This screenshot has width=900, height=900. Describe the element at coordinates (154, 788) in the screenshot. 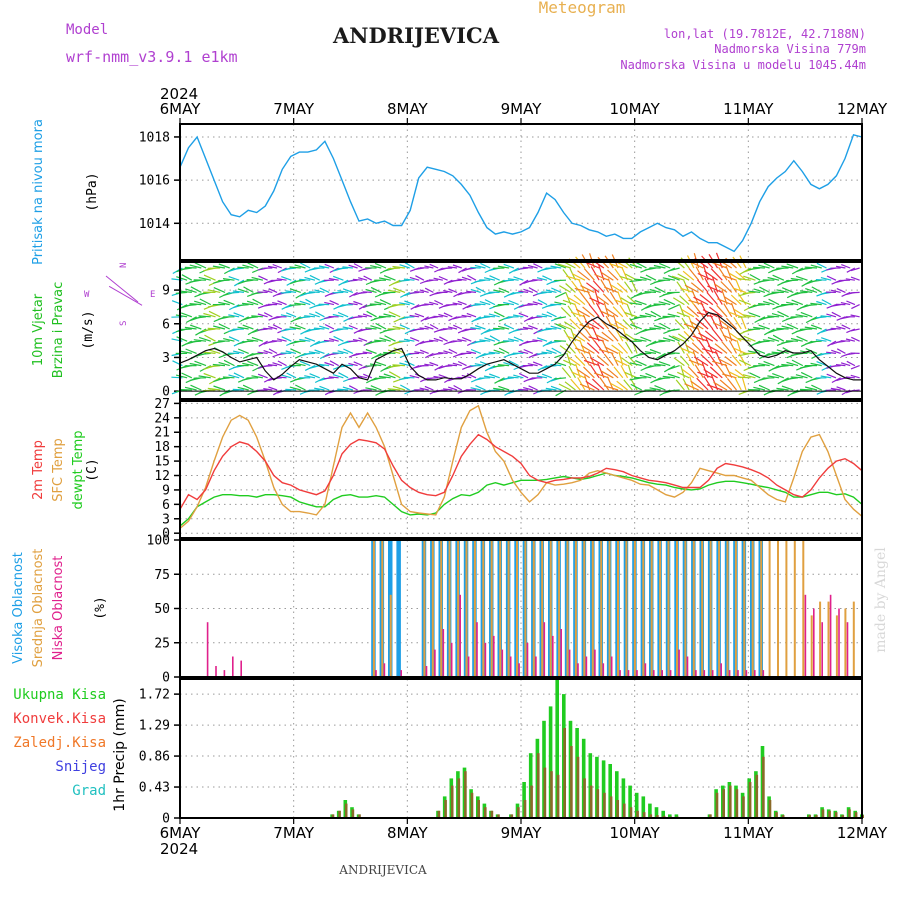

I see `y-tick-label: 0.43` at that location.